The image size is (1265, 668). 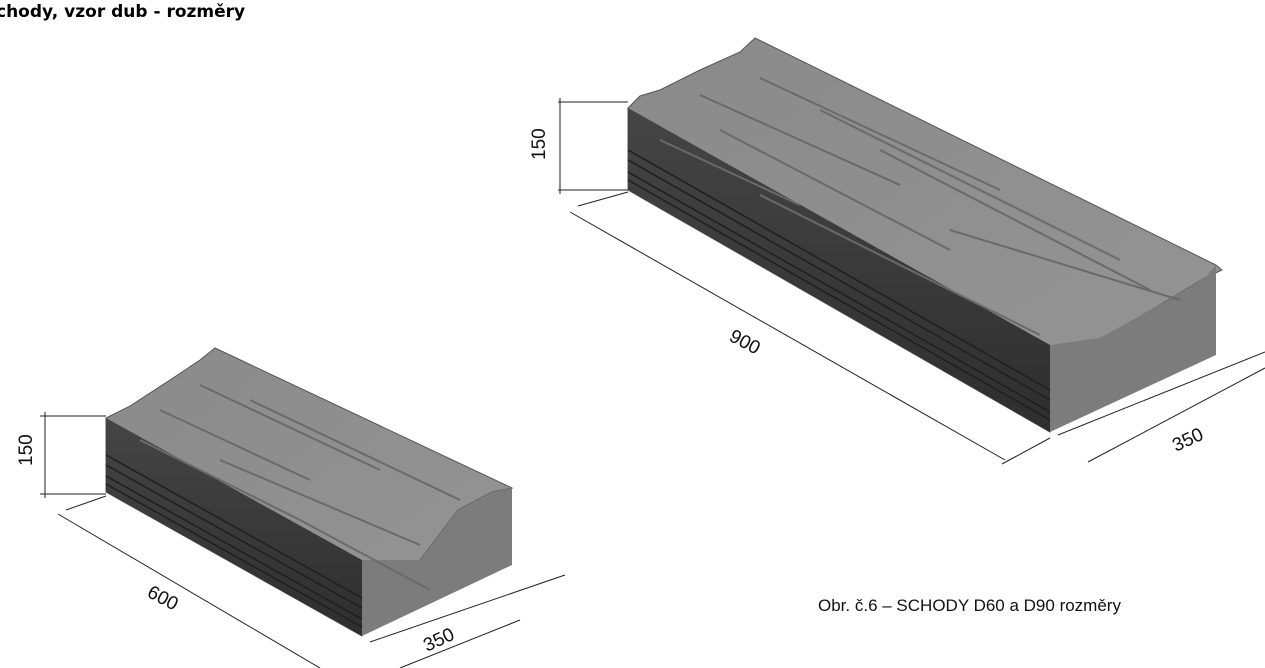 I want to click on figure-caption: Obr. č.6 – SCHODY D60 a D90 rozměry, so click(x=969, y=605).